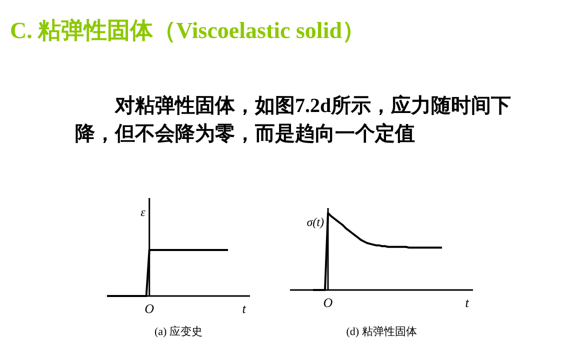  I want to click on y-axis-title: σ(t), so click(315, 222).